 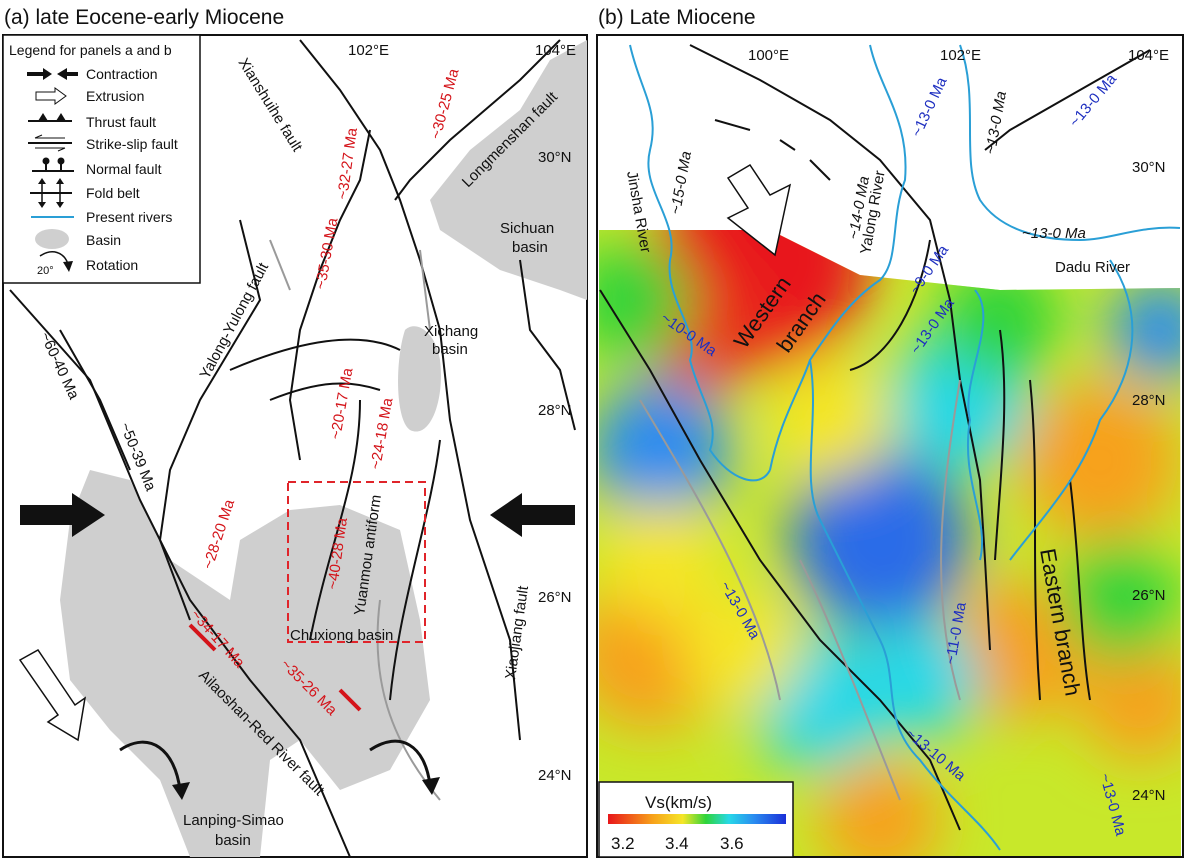 I want to click on legend-label: Extrusion, so click(x=115, y=96).